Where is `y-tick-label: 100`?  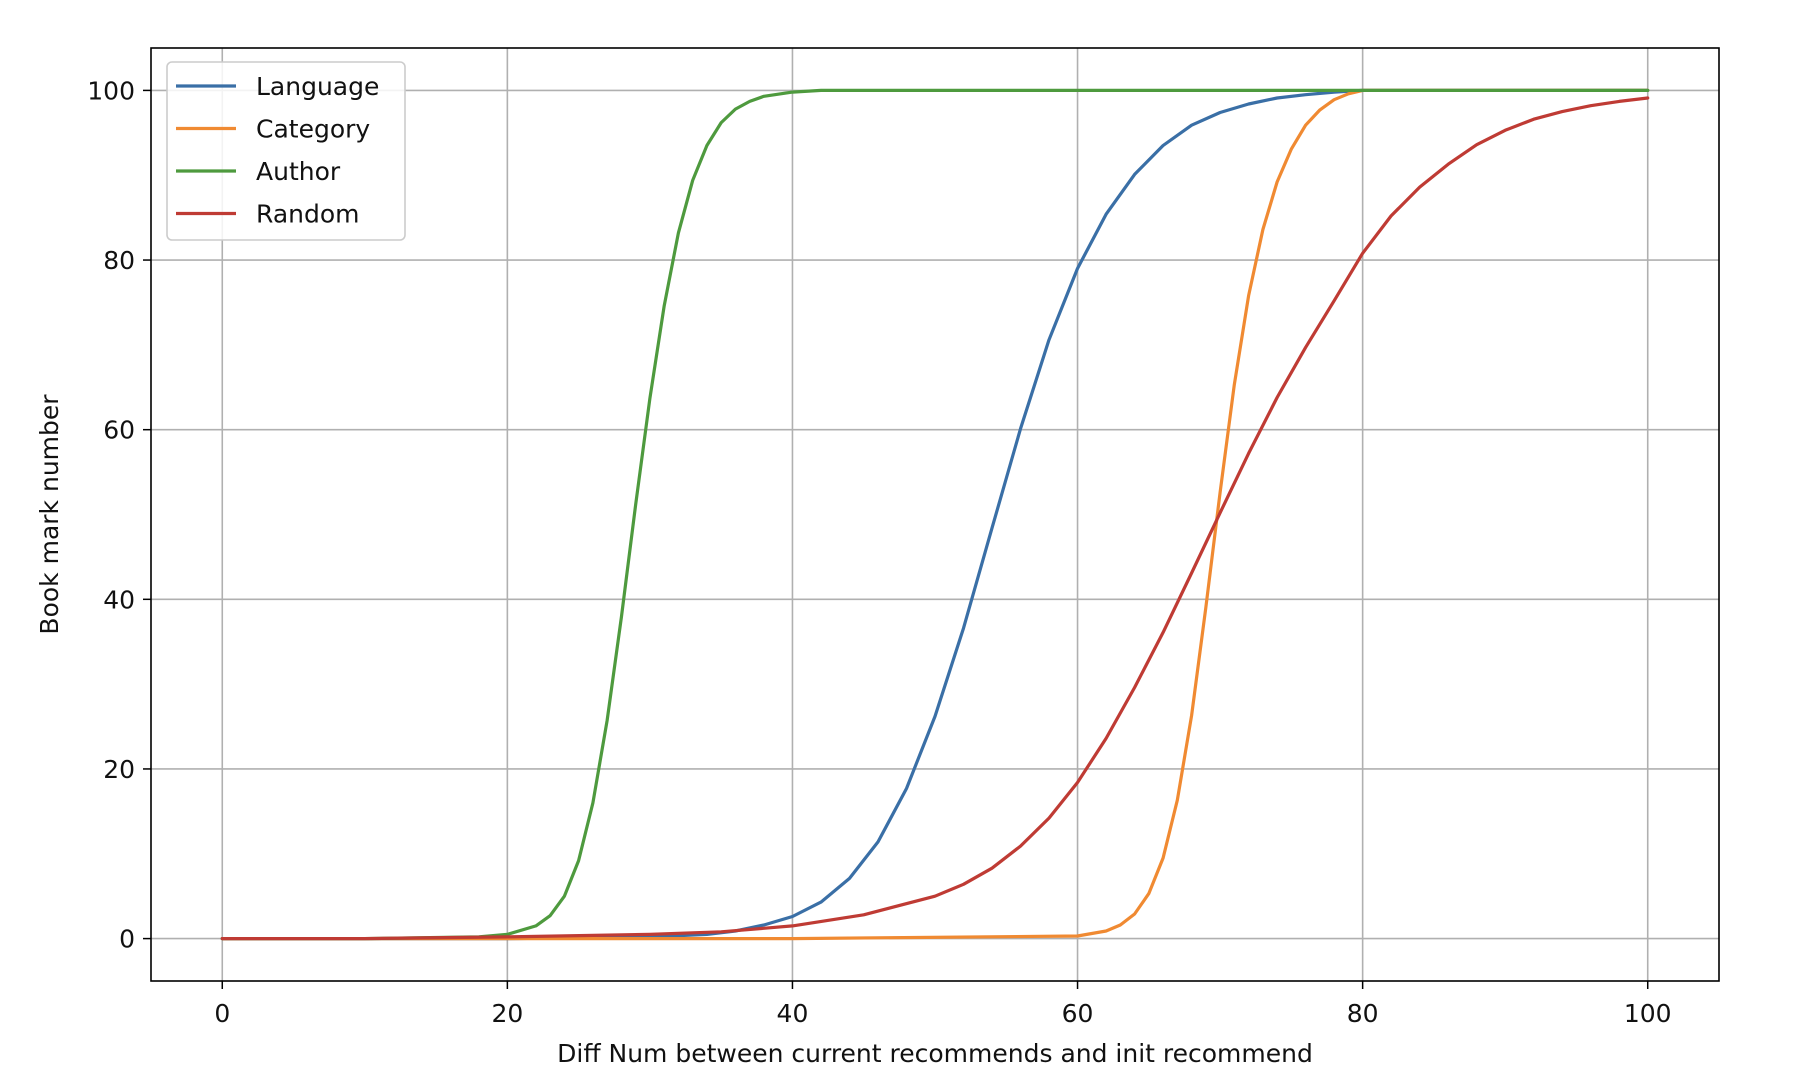 y-tick-label: 100 is located at coordinates (111, 90).